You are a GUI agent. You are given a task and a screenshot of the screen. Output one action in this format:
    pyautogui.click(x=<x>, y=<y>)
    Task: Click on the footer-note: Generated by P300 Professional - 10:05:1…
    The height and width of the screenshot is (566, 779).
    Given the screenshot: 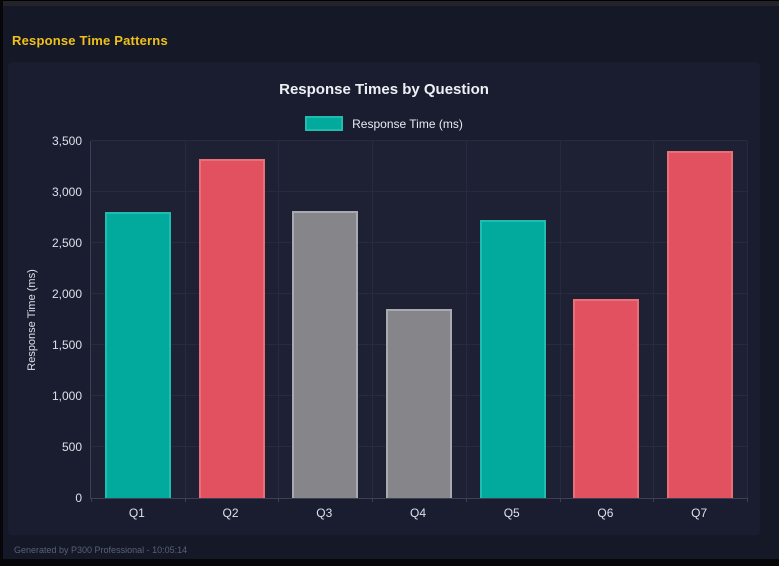 What is the action you would take?
    pyautogui.click(x=101, y=550)
    